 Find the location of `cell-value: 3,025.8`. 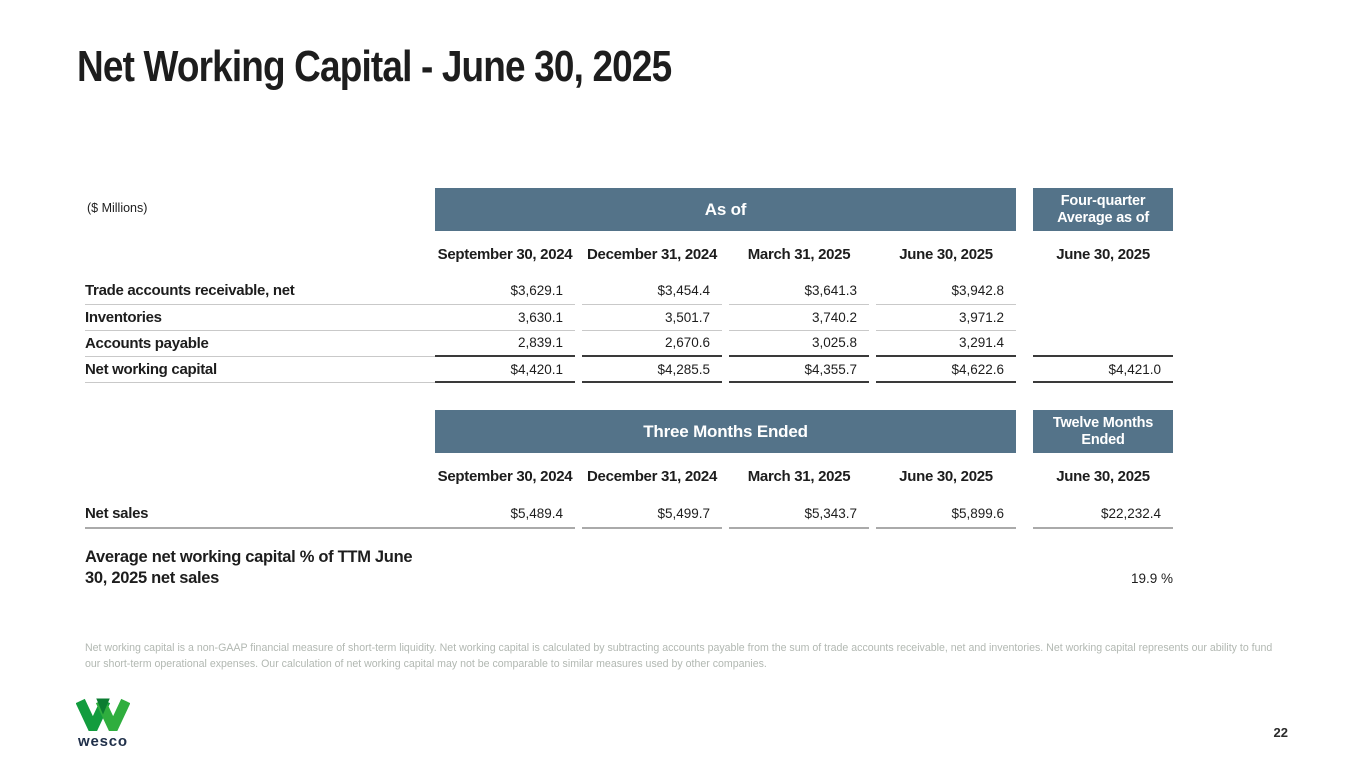

cell-value: 3,025.8 is located at coordinates (799, 343).